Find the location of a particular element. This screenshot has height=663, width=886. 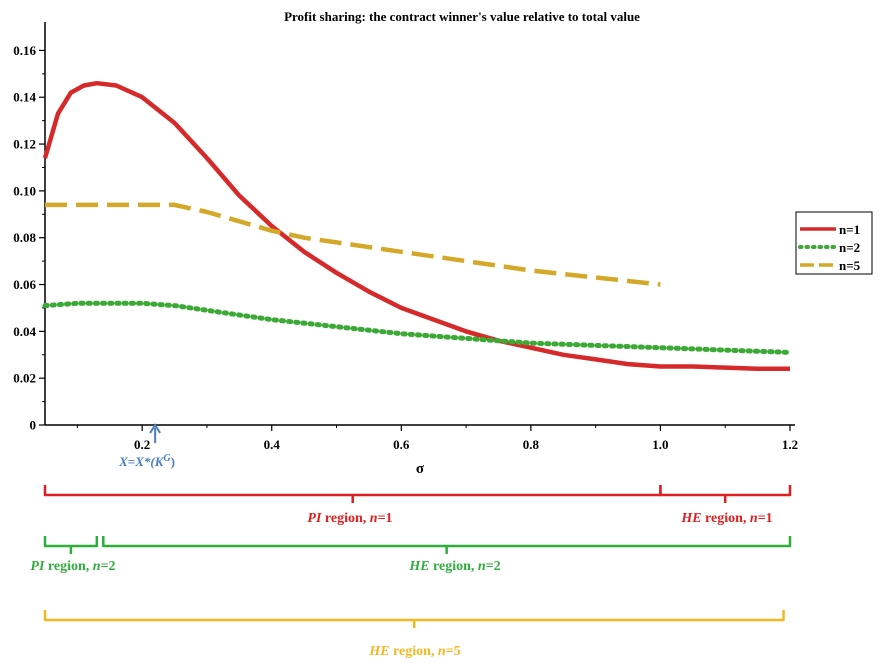

x-axis-title: σ is located at coordinates (420, 469).